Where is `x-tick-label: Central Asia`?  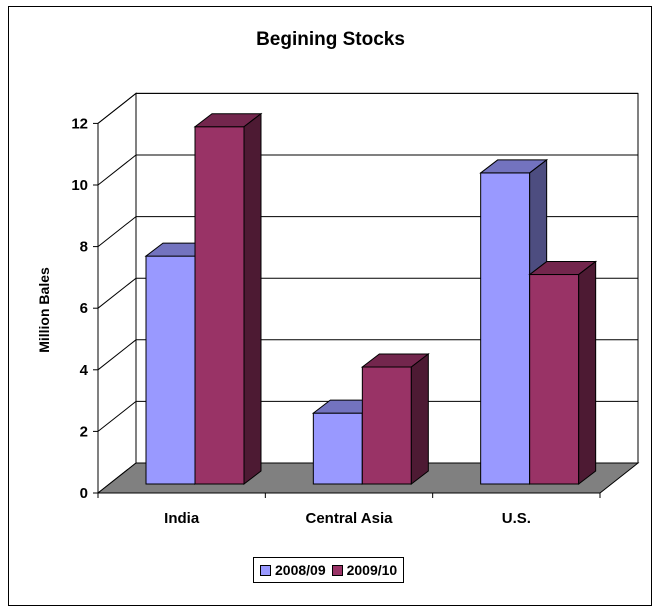 x-tick-label: Central Asia is located at coordinates (350, 518).